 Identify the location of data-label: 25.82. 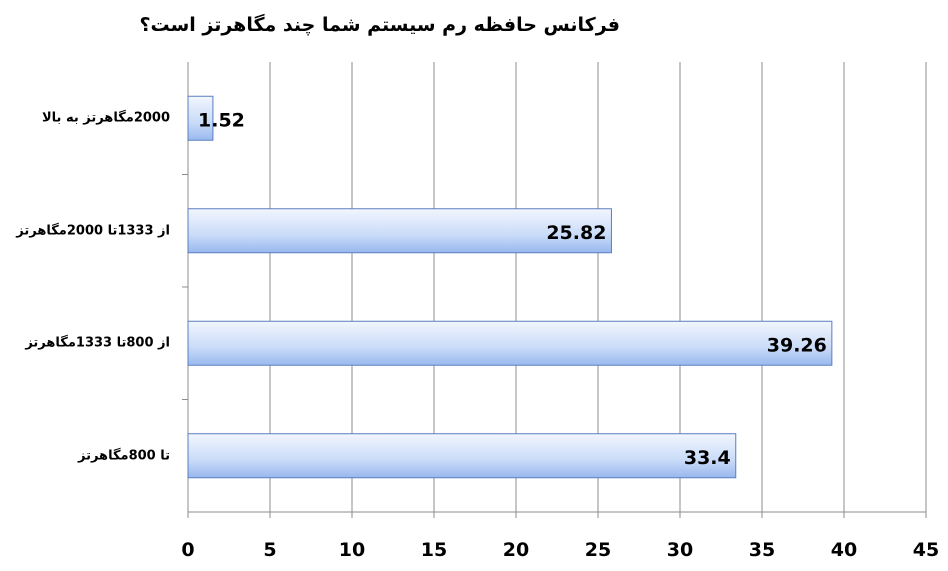
(576, 233).